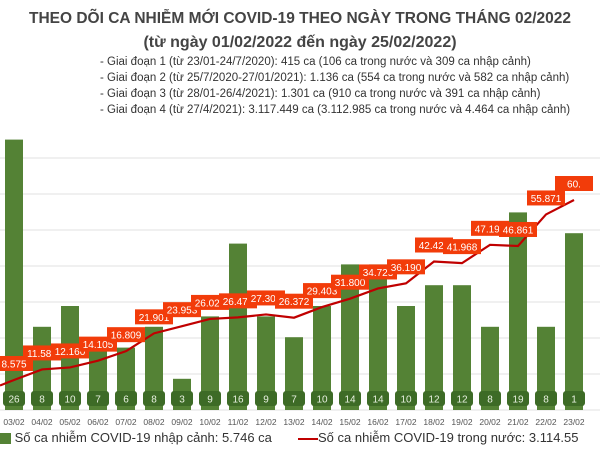  What do you see at coordinates (70, 352) in the screenshot?
I see `line-label: 12.160` at bounding box center [70, 352].